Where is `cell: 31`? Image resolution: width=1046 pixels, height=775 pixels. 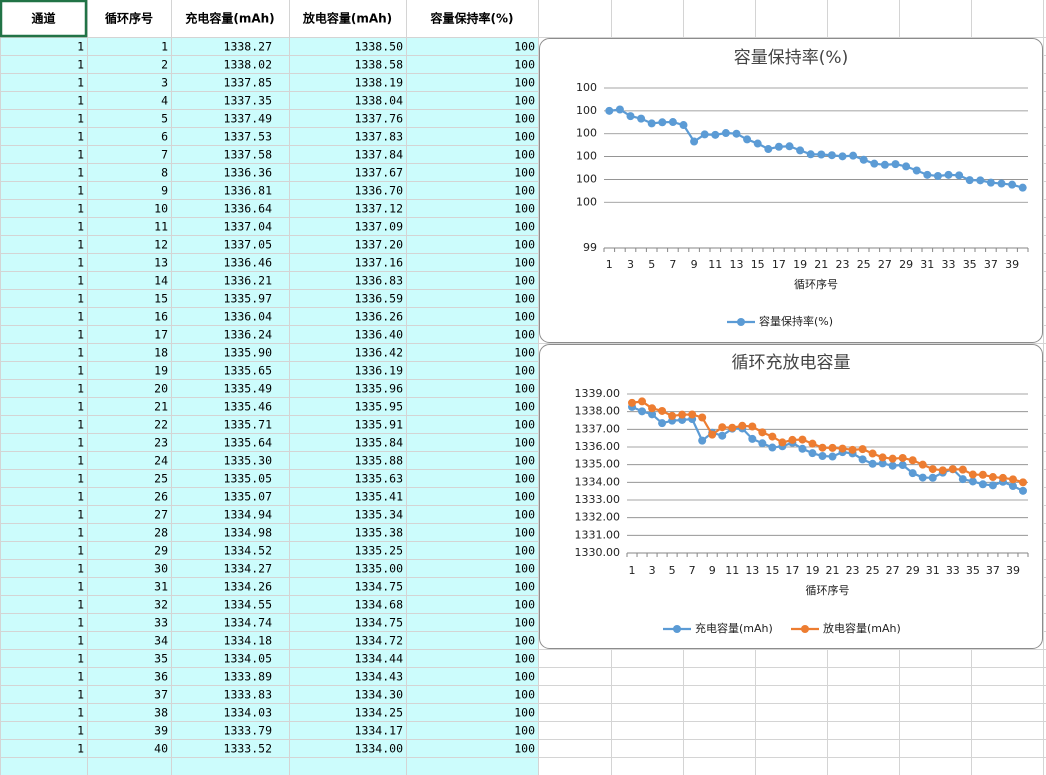
cell: 31 is located at coordinates (161, 587).